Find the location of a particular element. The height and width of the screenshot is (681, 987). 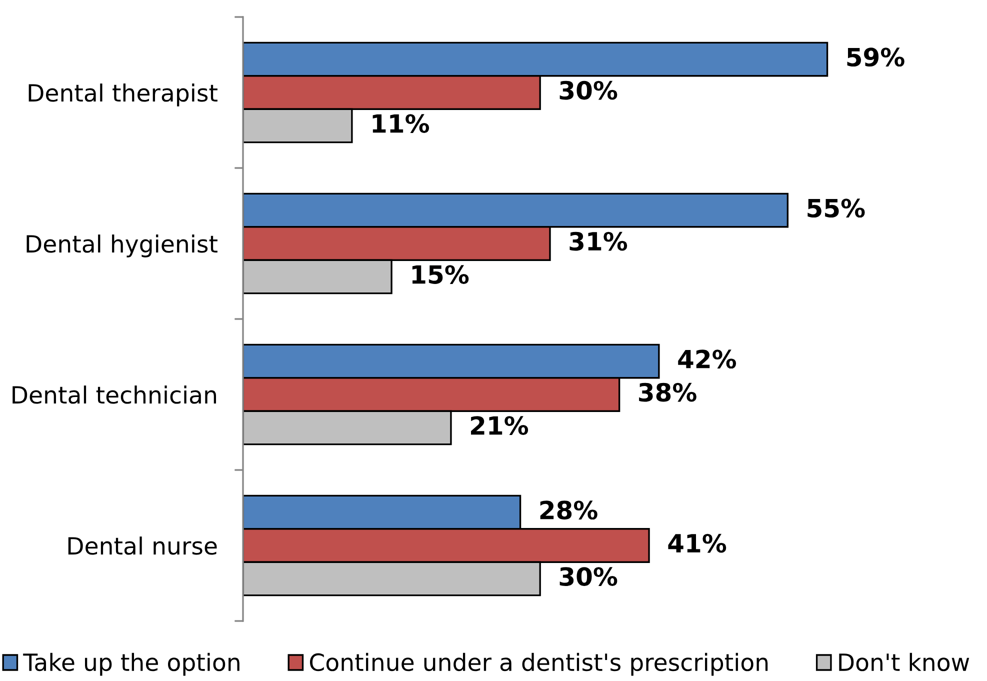

data-label: 42% is located at coordinates (707, 359).